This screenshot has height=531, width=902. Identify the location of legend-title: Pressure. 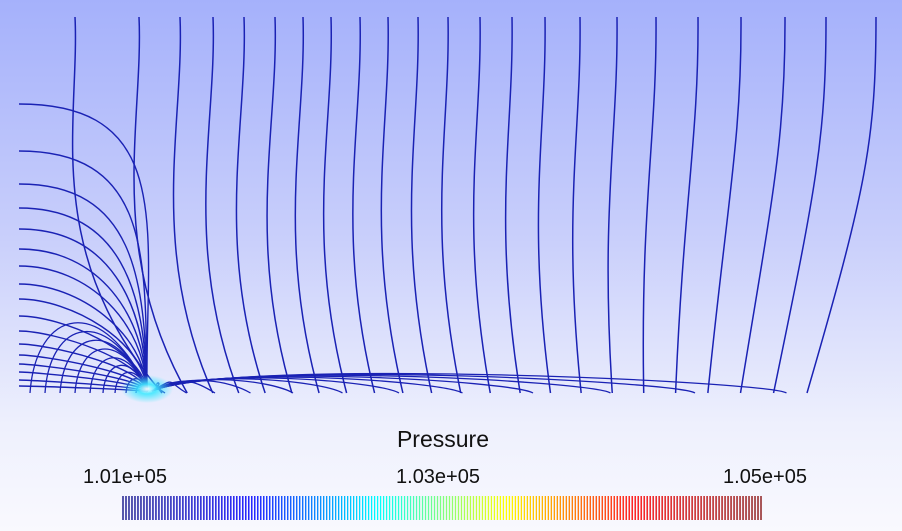
(443, 439).